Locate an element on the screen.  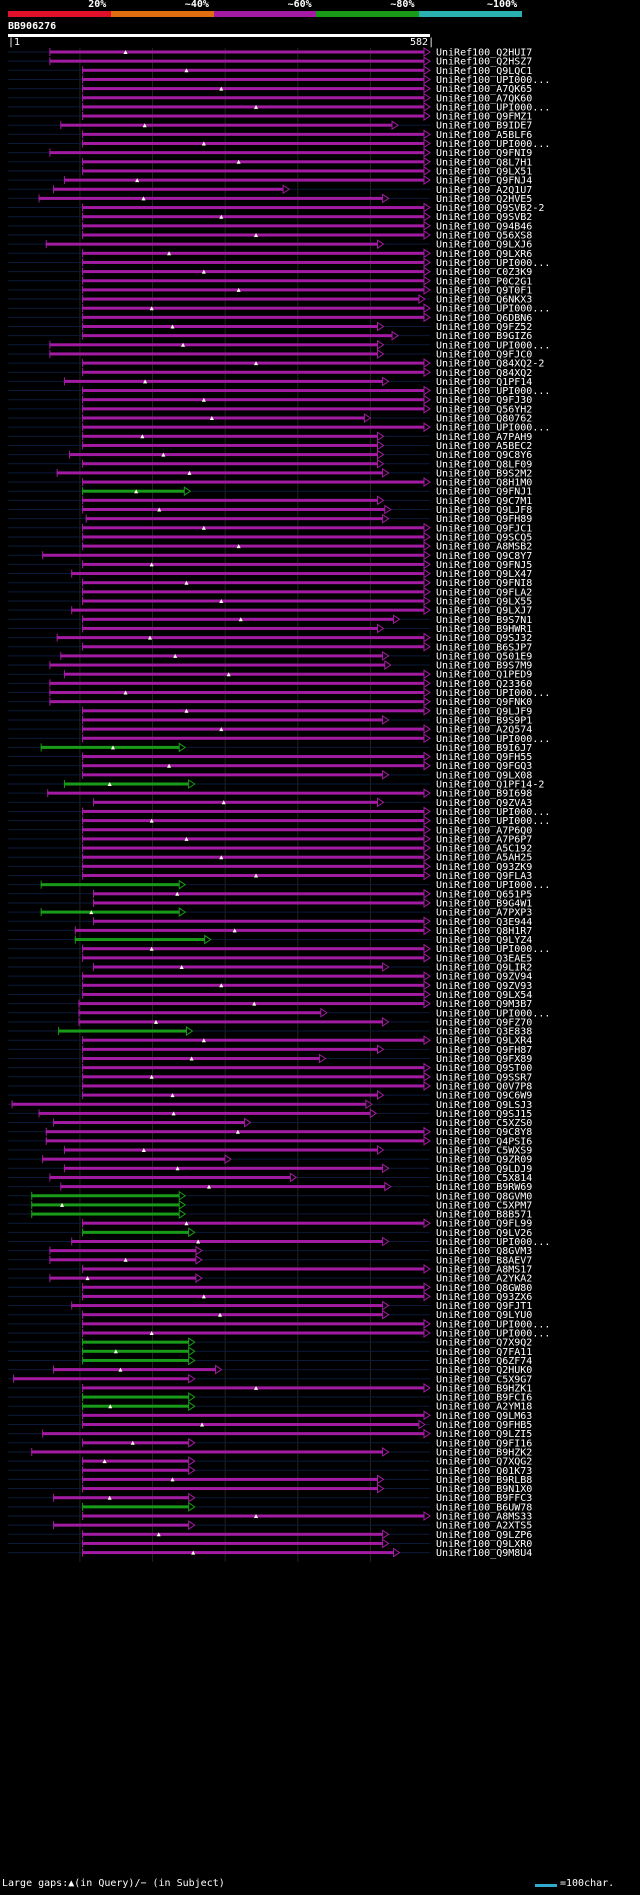
hit-row: UniRef100_A7QK60 is located at coordinates (270, 98).